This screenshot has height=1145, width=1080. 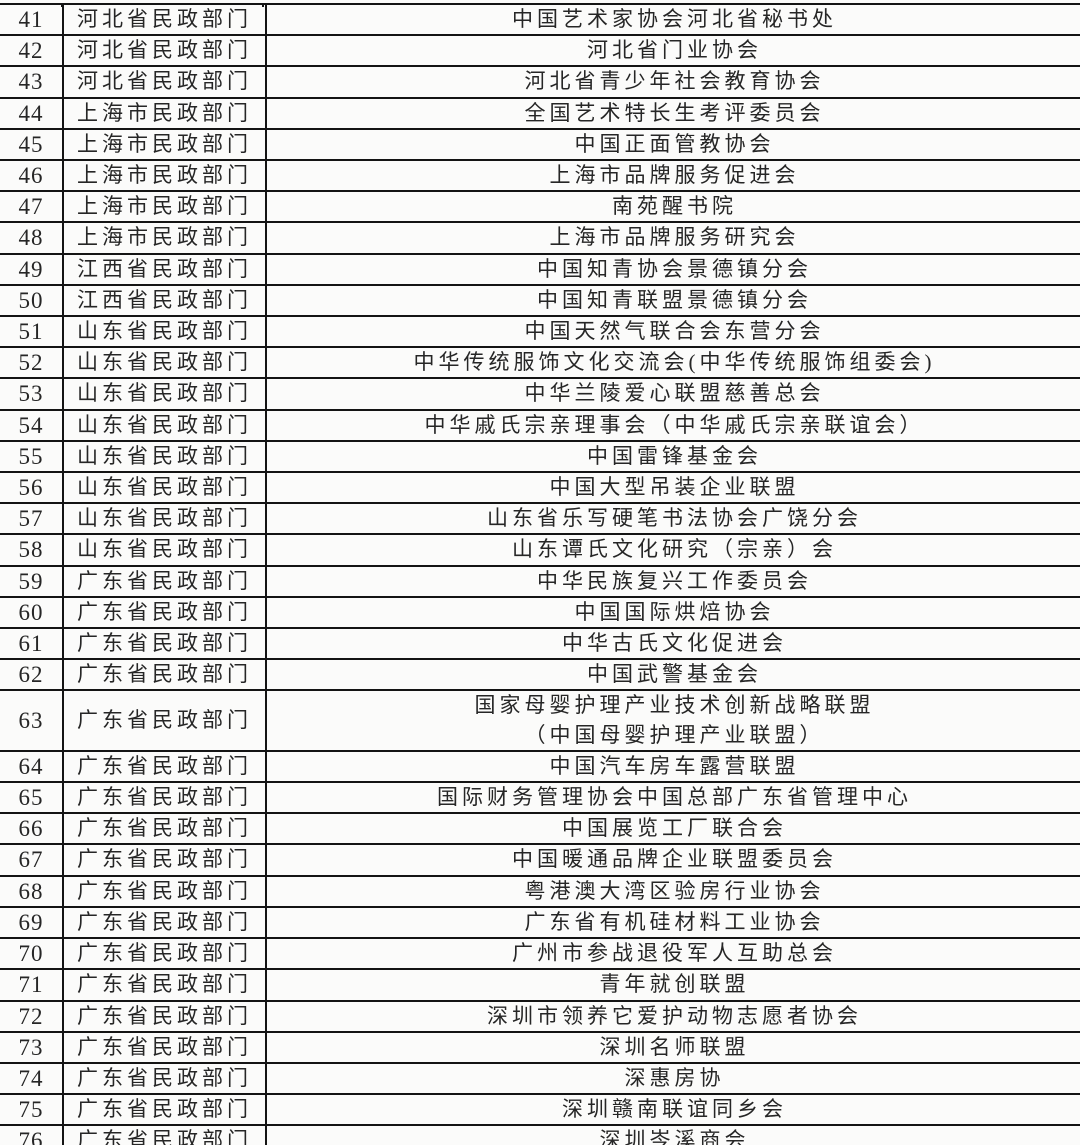 I want to click on table-row: 46 上海市民政部门 上海市品牌服务促进会, so click(x=540, y=176).